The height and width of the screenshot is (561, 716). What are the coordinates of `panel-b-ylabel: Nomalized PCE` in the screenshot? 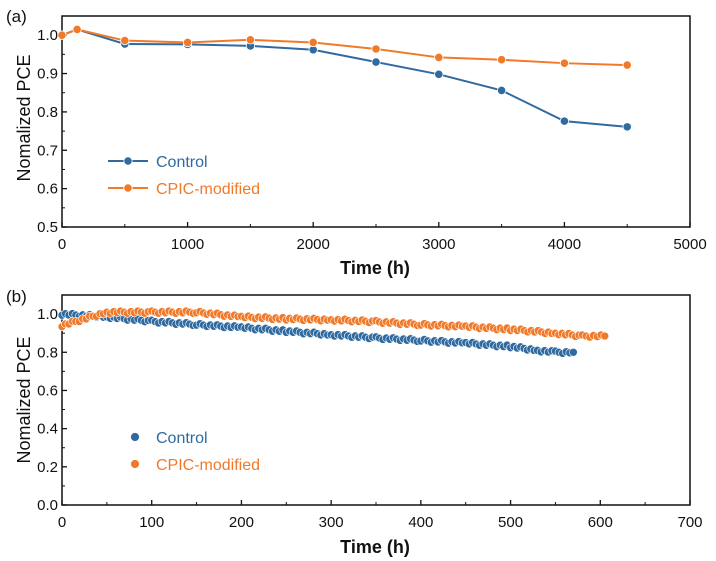 It's located at (24, 399).